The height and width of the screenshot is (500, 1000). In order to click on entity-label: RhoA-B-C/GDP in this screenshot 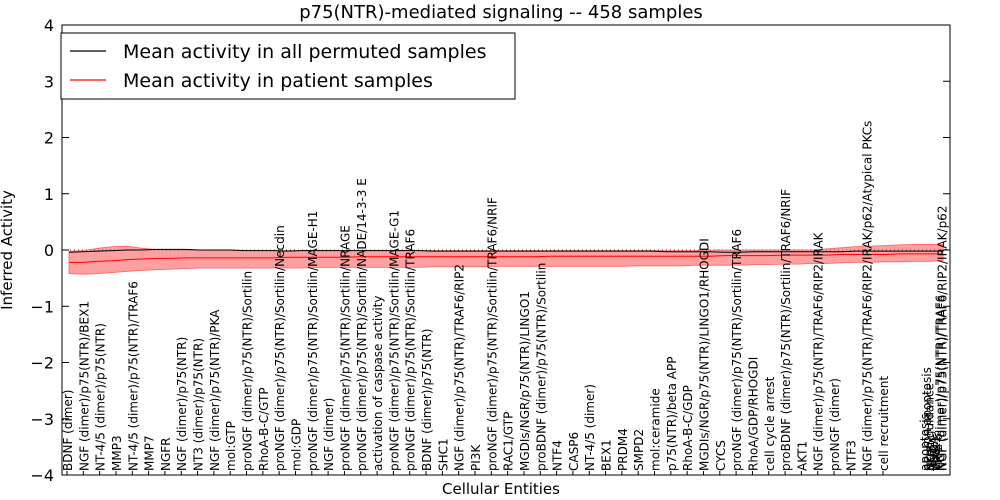, I will do `click(688, 428)`.